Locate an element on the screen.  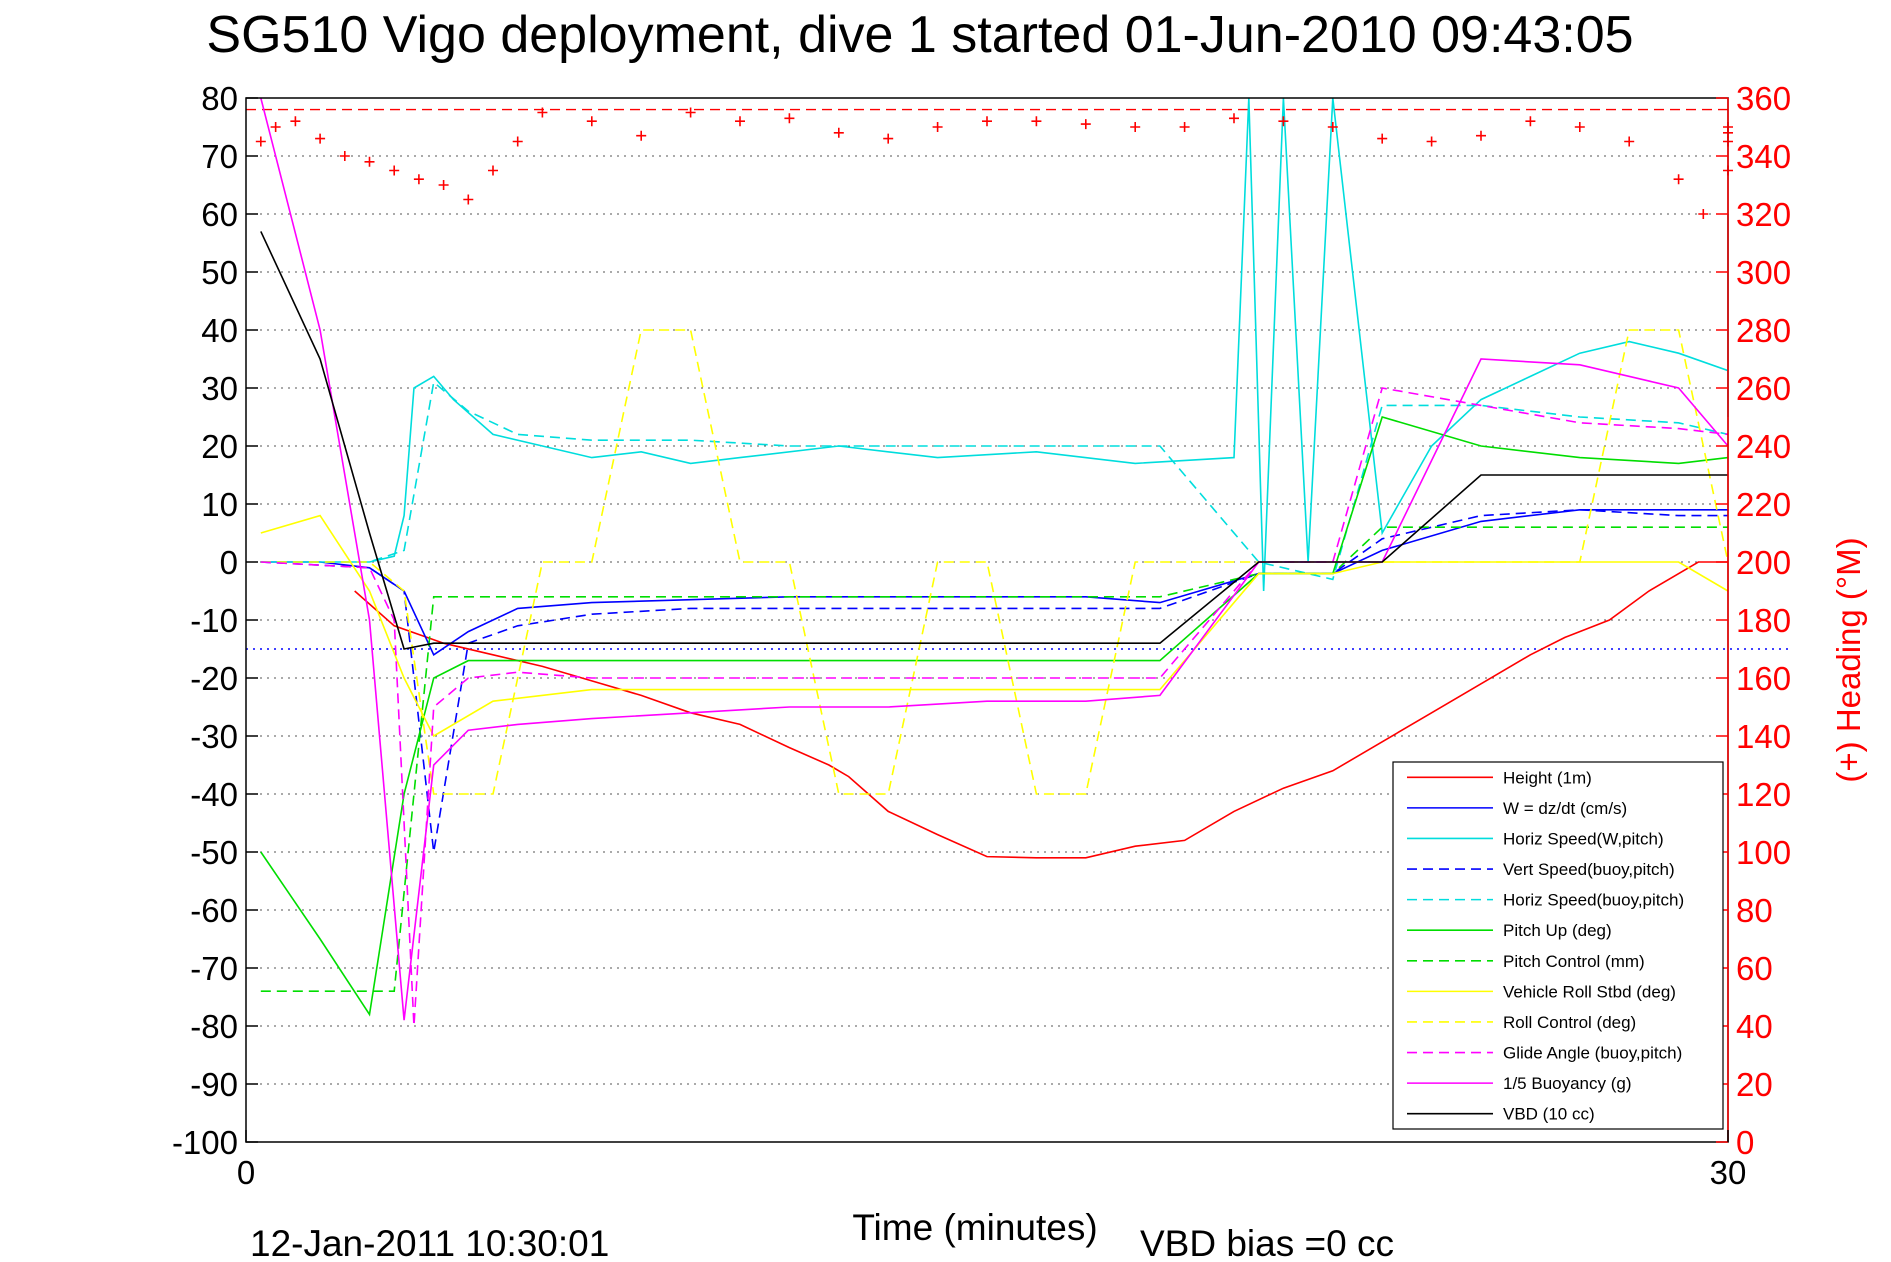
left-tick-label: 0 is located at coordinates (229, 562).